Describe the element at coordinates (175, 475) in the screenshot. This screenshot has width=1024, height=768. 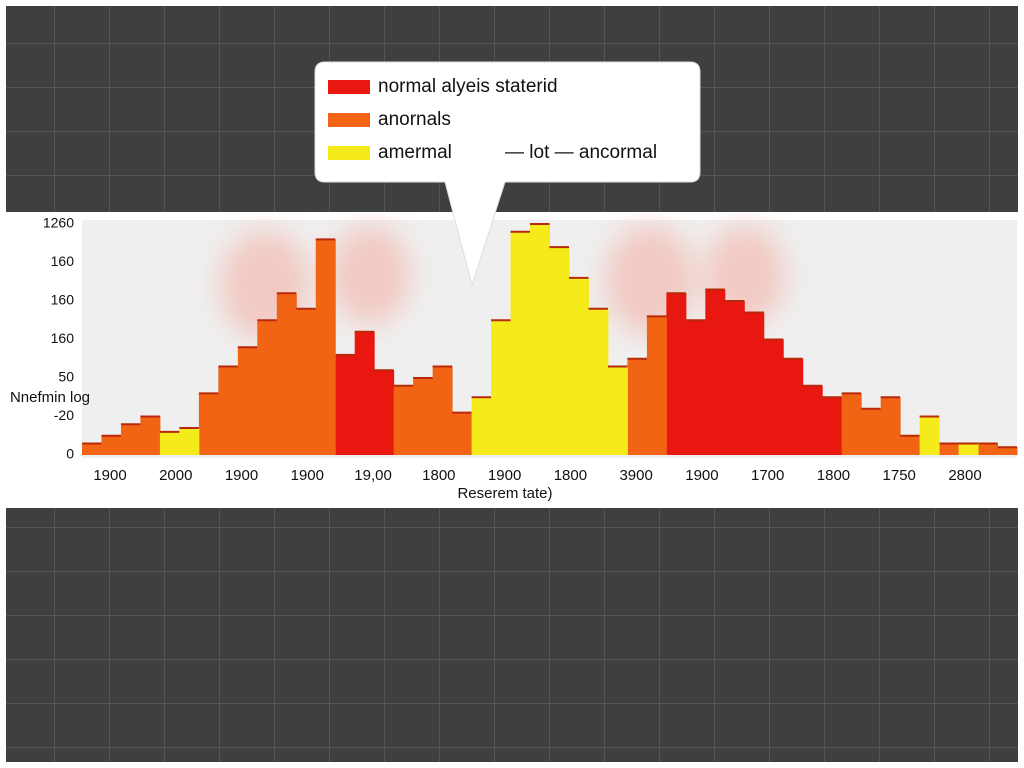
I see `x-tick-label: 2000` at that location.